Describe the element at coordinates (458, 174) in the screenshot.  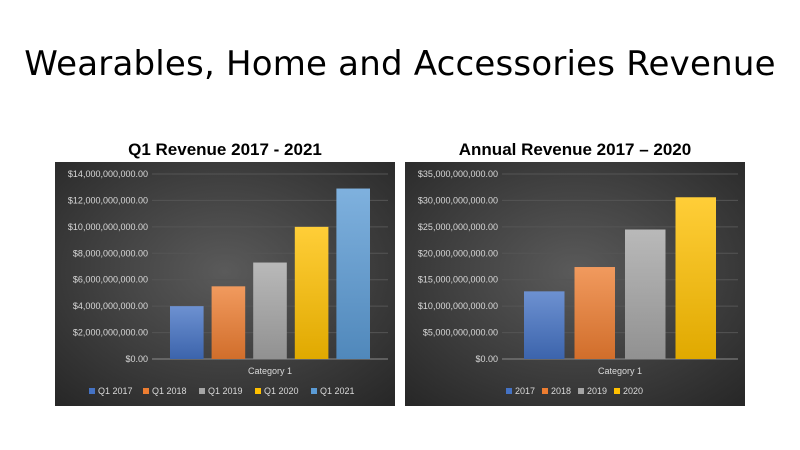
I see `y-tick-label: $35,000,000,000.00` at that location.